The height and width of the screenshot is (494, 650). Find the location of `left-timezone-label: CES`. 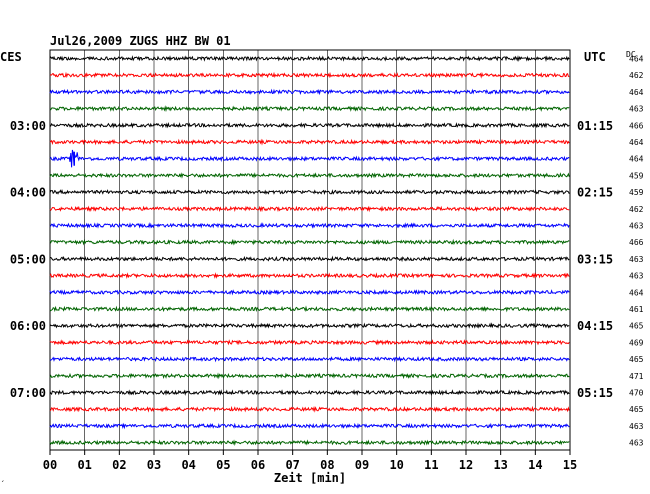

left-timezone-label: CES is located at coordinates (11, 57).